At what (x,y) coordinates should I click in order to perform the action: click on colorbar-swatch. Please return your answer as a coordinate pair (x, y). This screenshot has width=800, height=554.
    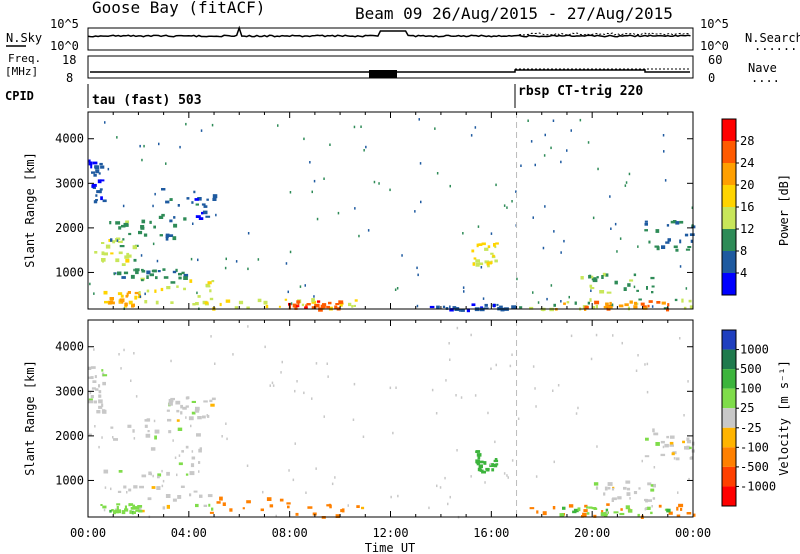
    Looking at the image, I should click on (729, 359).